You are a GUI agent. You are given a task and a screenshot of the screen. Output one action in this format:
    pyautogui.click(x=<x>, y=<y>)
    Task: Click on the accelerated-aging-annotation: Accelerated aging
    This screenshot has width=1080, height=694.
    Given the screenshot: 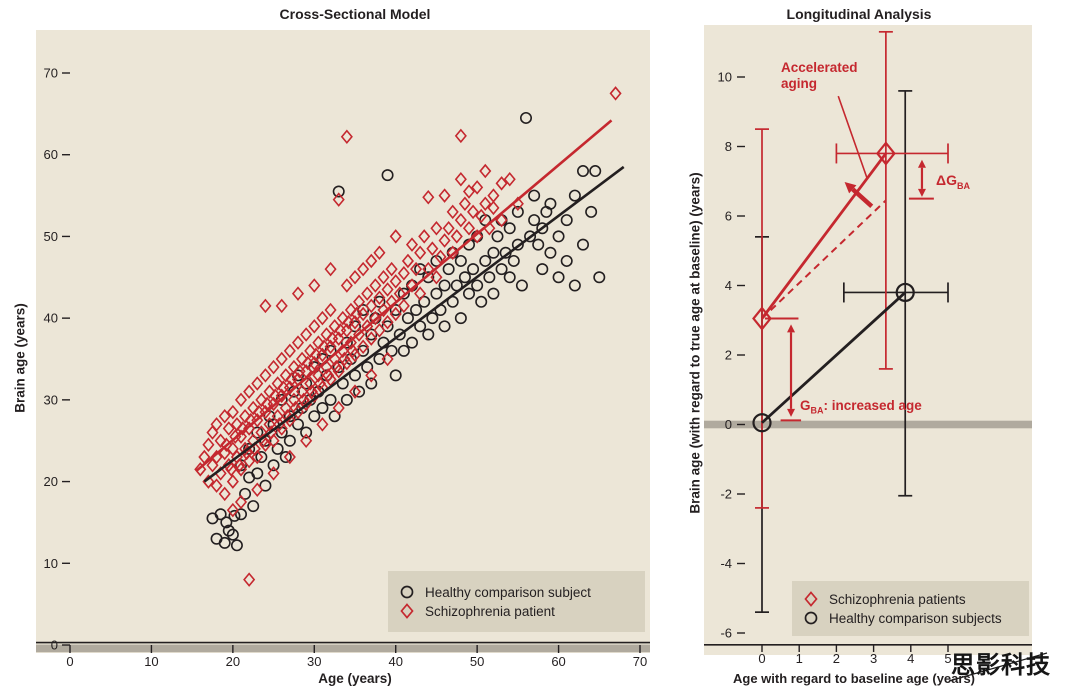 What is the action you would take?
    pyautogui.click(x=819, y=75)
    